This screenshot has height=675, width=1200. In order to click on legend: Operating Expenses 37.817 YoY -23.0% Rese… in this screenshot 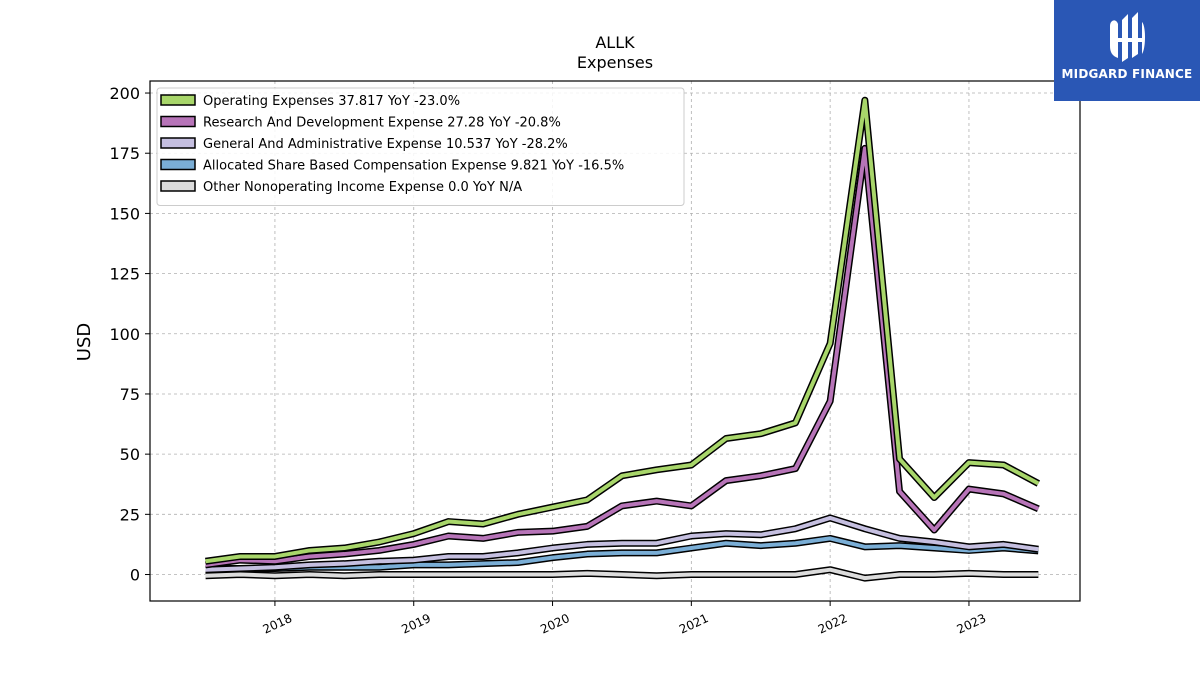, I will do `click(420, 146)`.